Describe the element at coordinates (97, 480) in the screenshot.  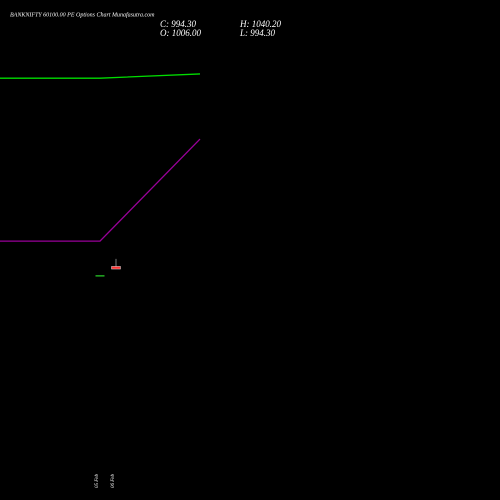
I see `x-tick-label: 05 Feb` at that location.